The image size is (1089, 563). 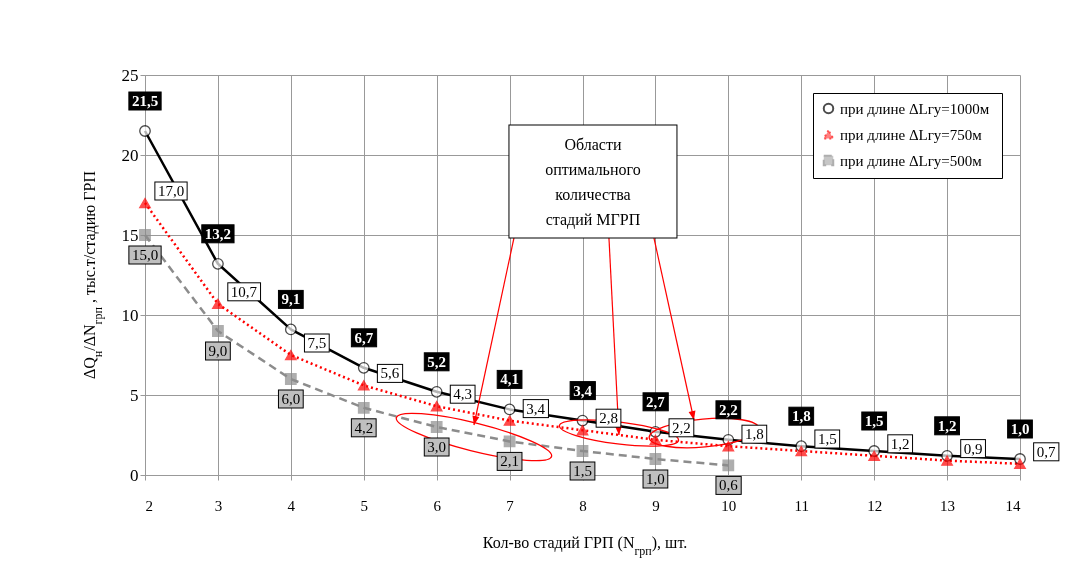 What do you see at coordinates (729, 505) in the screenshot?
I see `x-tick-label: 10` at bounding box center [729, 505].